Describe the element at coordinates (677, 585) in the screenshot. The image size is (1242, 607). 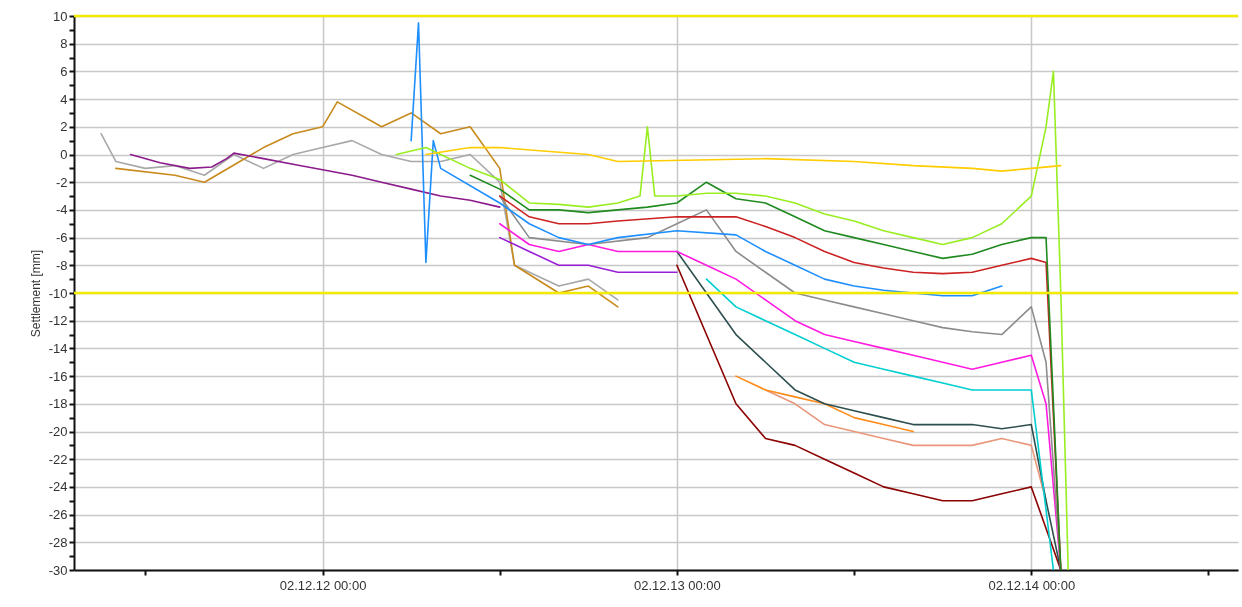
I see `x-tick-label: 02.12.13 00:00` at that location.